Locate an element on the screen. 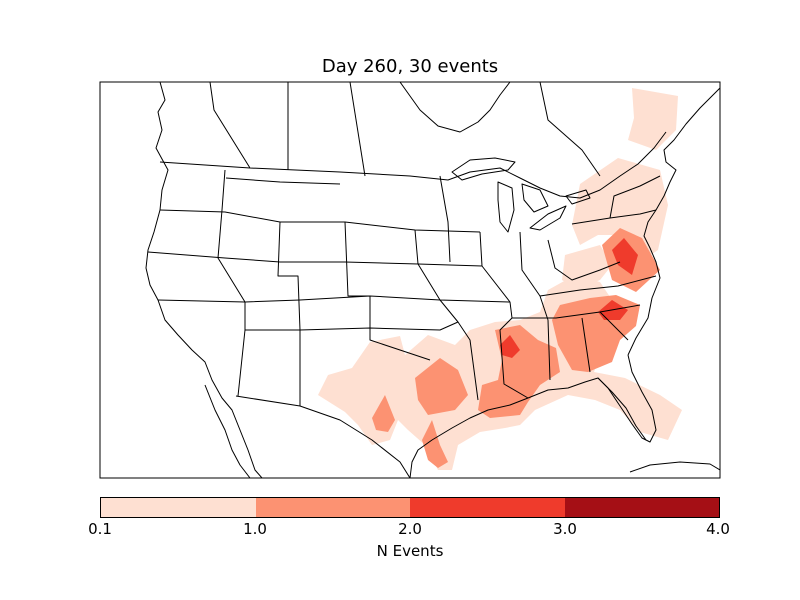  colorbar-tick-label: 3.0 is located at coordinates (565, 529).